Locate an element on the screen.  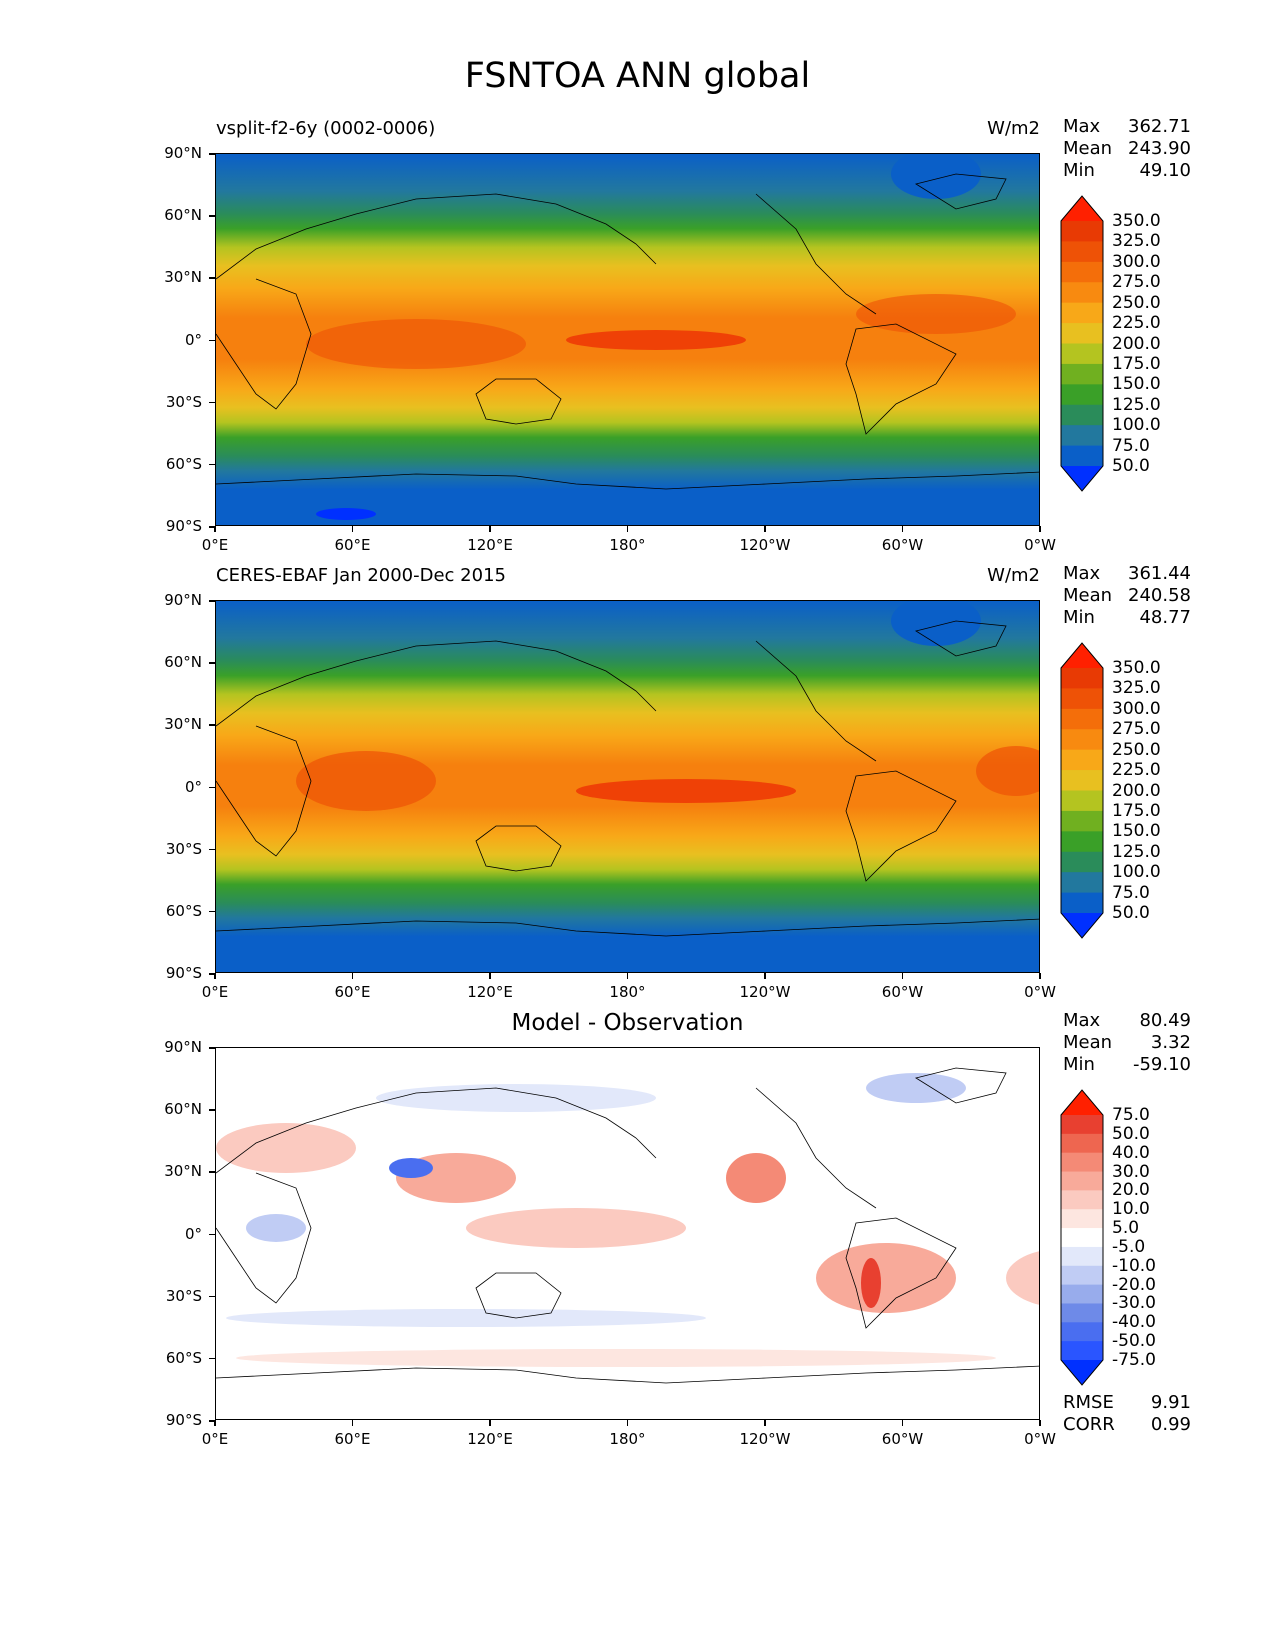
colorbar-tick-label: 10.0 is located at coordinates (1131, 1209).